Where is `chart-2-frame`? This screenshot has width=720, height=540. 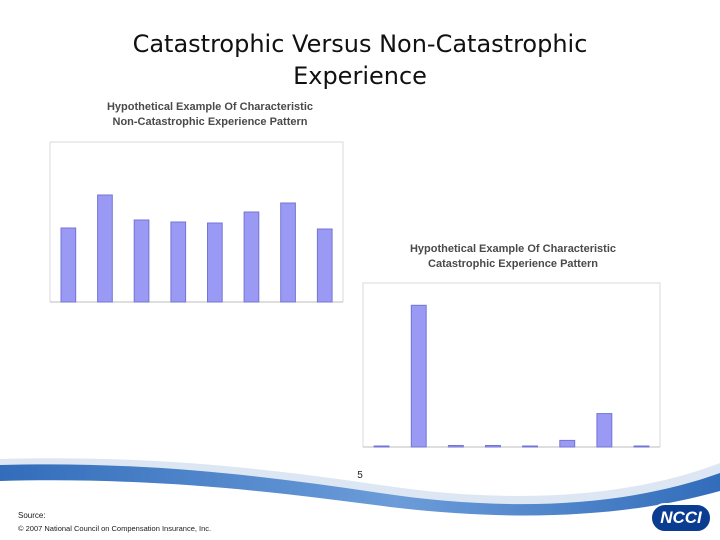
chart-2-frame is located at coordinates (511, 364).